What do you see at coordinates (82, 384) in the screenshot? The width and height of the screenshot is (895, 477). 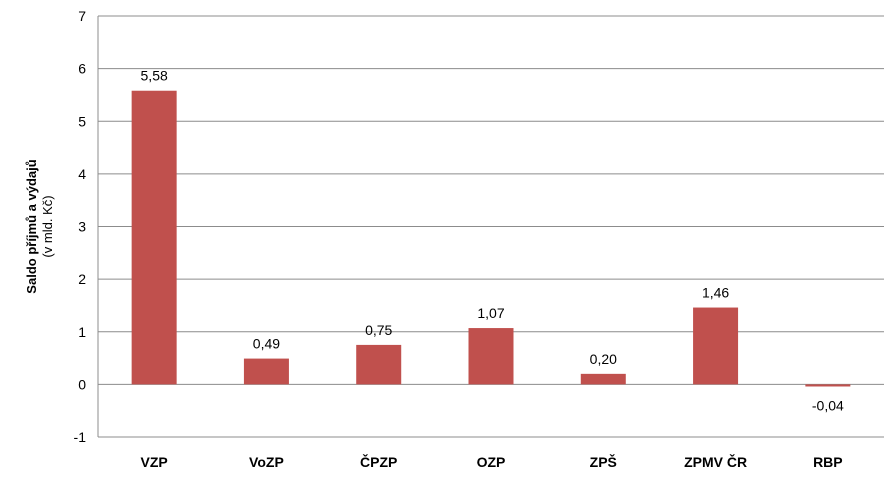 I see `y-tick-label: 0` at bounding box center [82, 384].